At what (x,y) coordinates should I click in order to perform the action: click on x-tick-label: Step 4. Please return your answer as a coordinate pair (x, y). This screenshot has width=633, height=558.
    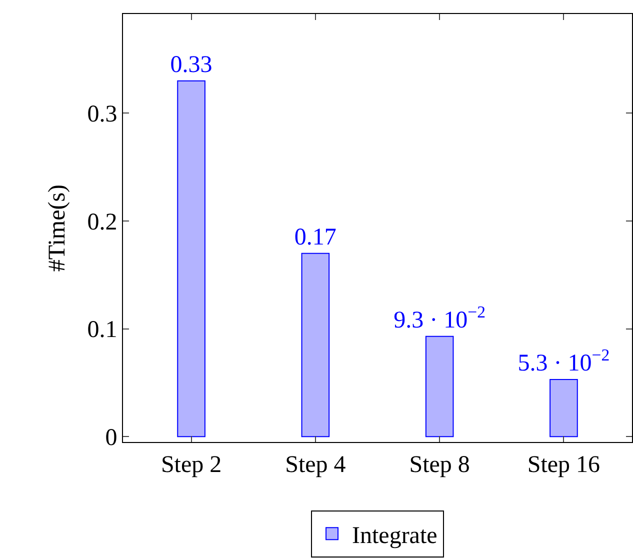
    Looking at the image, I should click on (315, 465).